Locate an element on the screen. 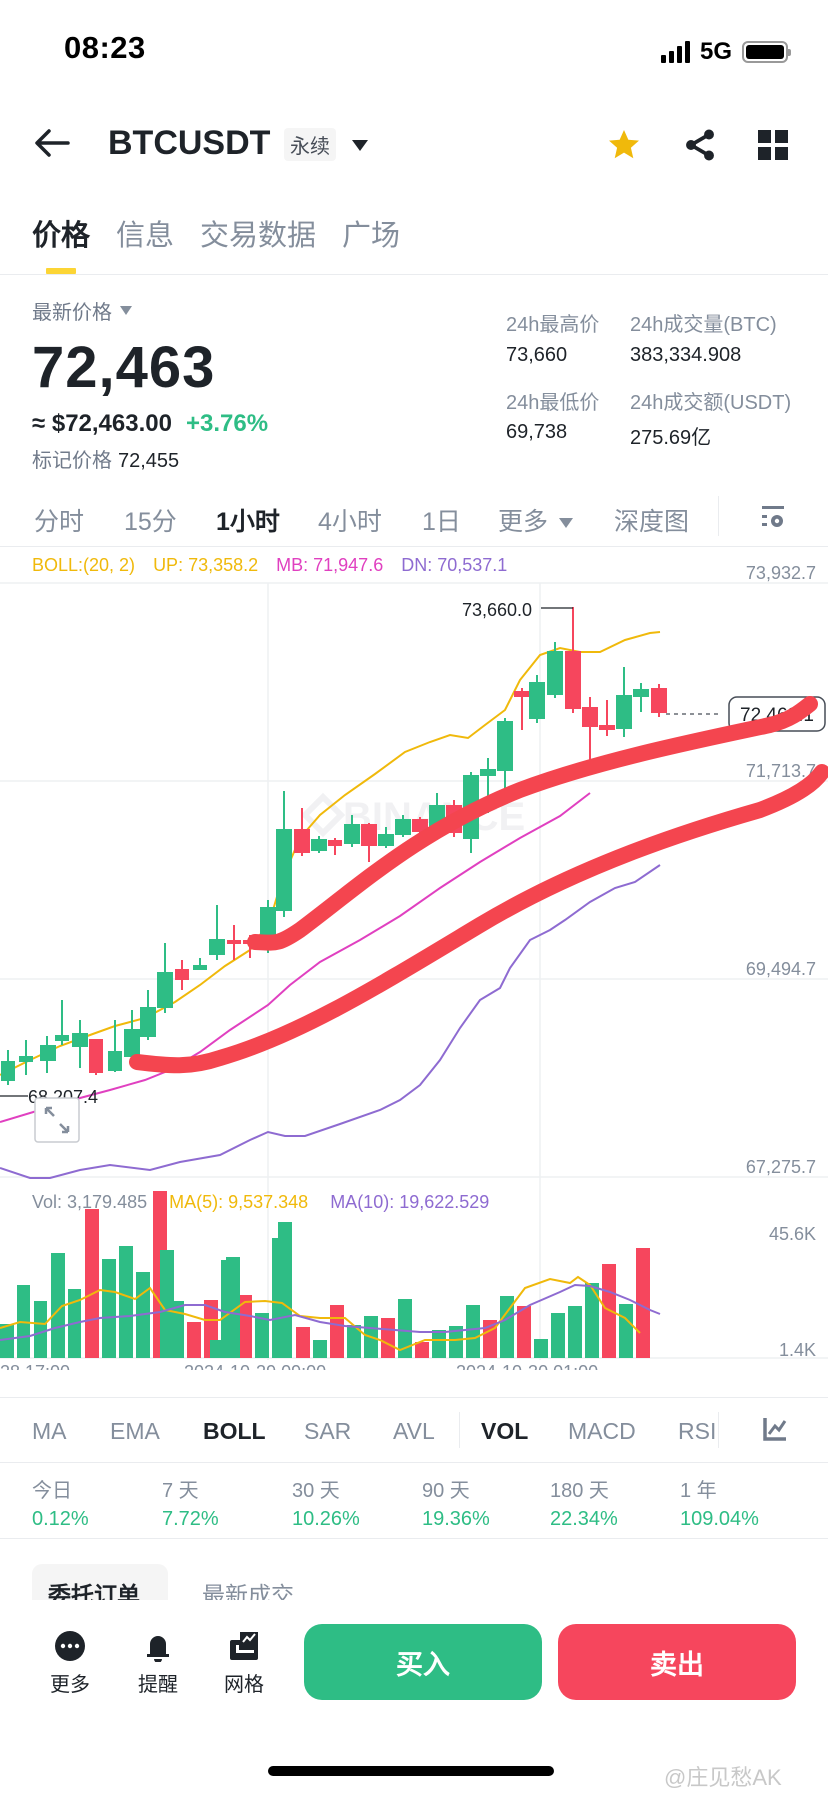  hand-drawn-upper-curve is located at coordinates (532, 823).